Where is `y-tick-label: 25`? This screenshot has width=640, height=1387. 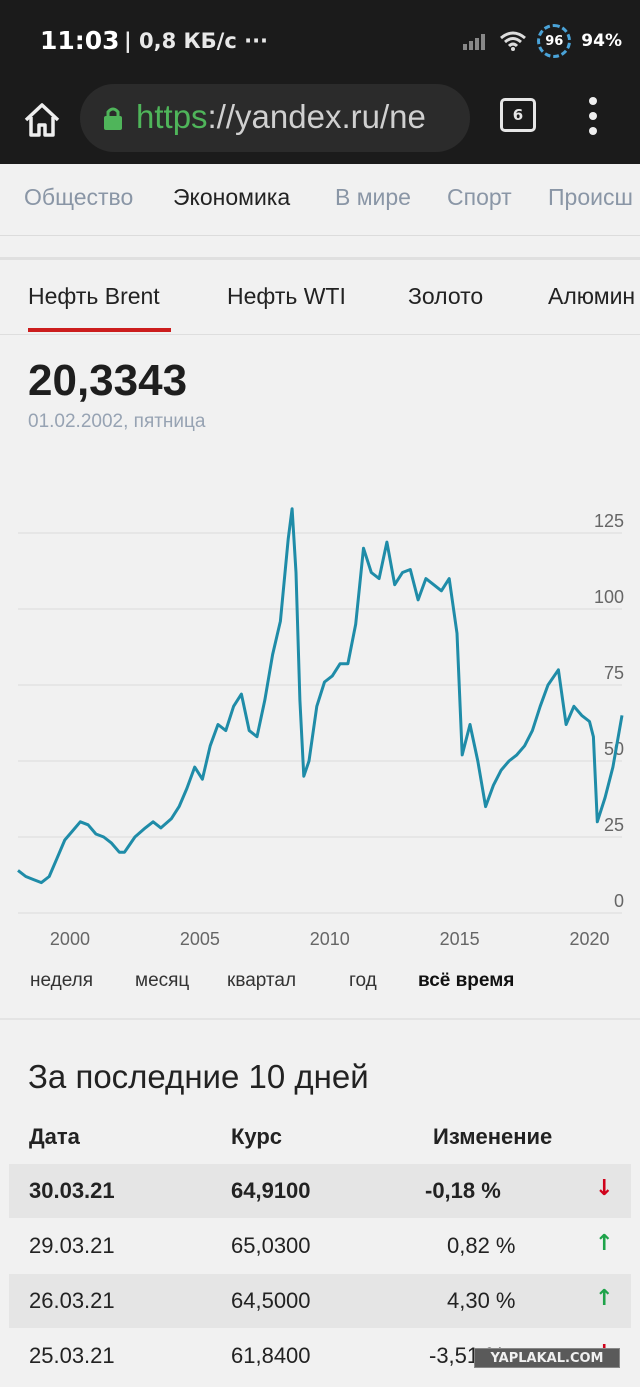
y-tick-label: 25 is located at coordinates (614, 825).